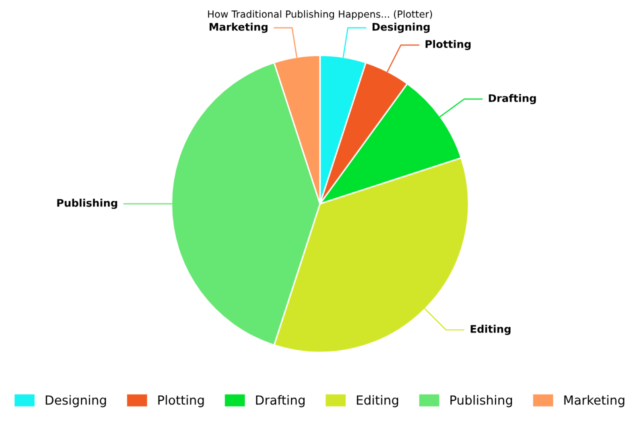 This screenshot has height=427, width=640. Describe the element at coordinates (76, 401) in the screenshot. I see `legend-label: Designing` at that location.